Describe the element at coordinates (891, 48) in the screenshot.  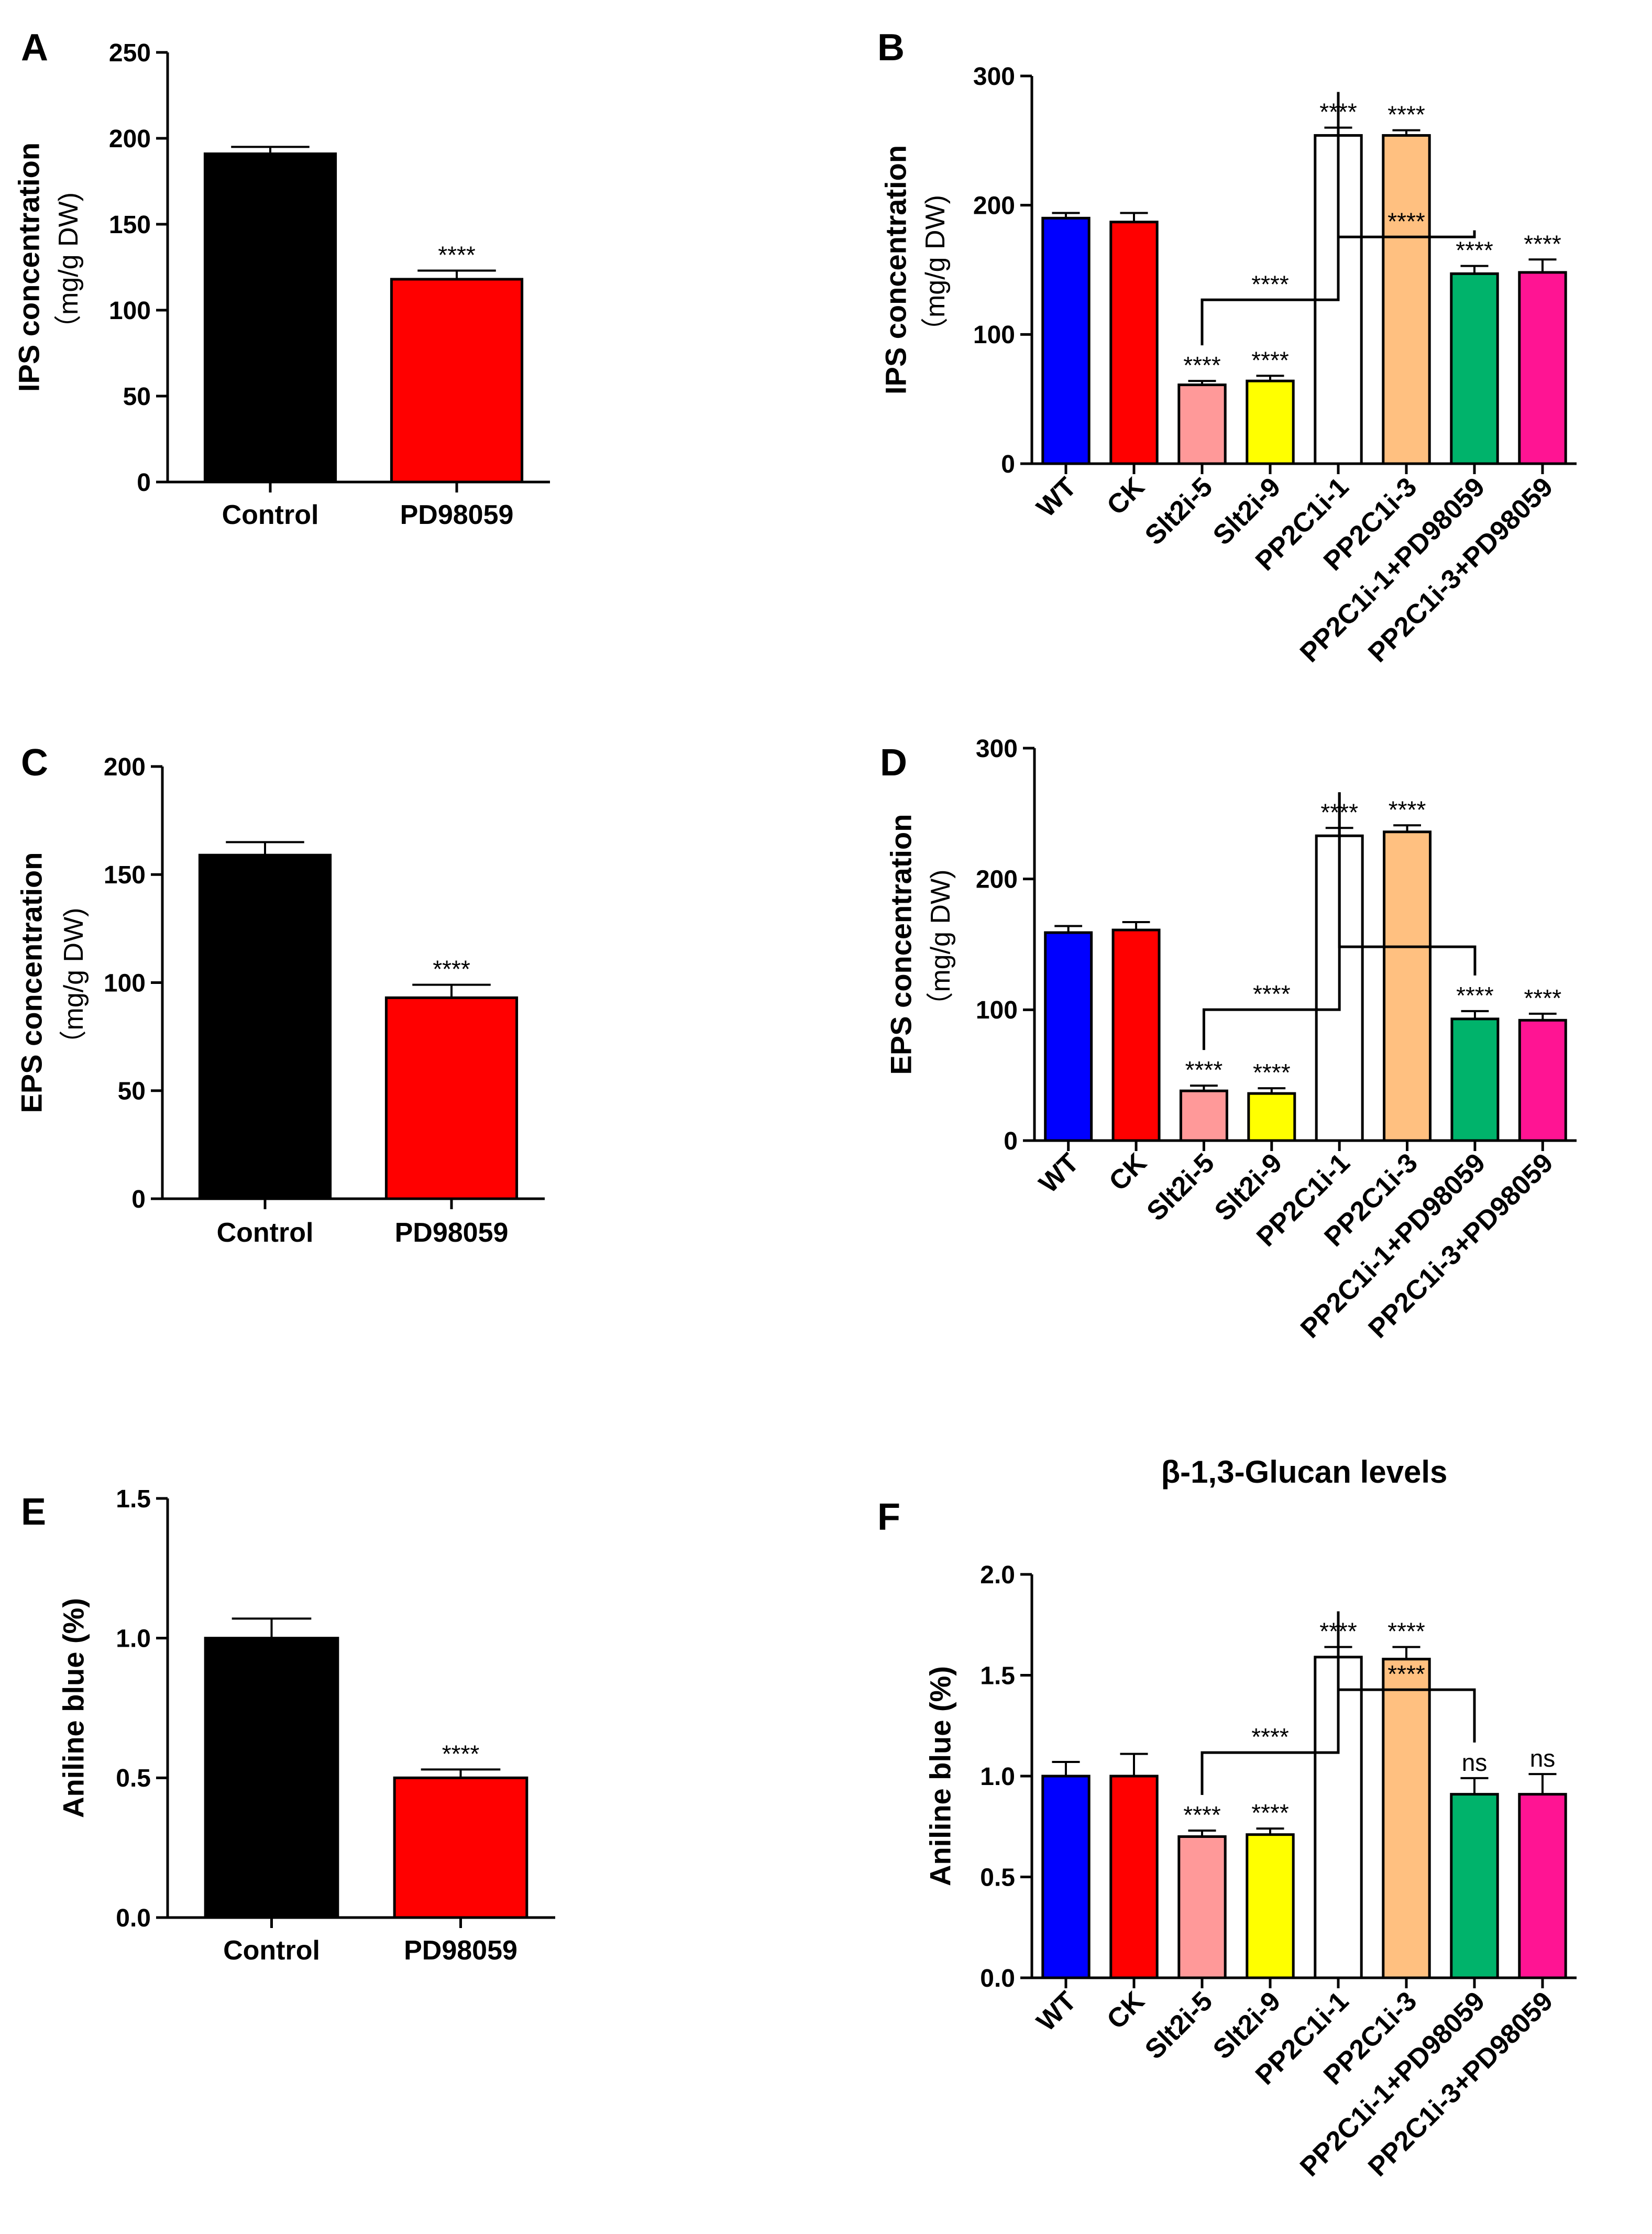
I see `panel-letter: B` at that location.